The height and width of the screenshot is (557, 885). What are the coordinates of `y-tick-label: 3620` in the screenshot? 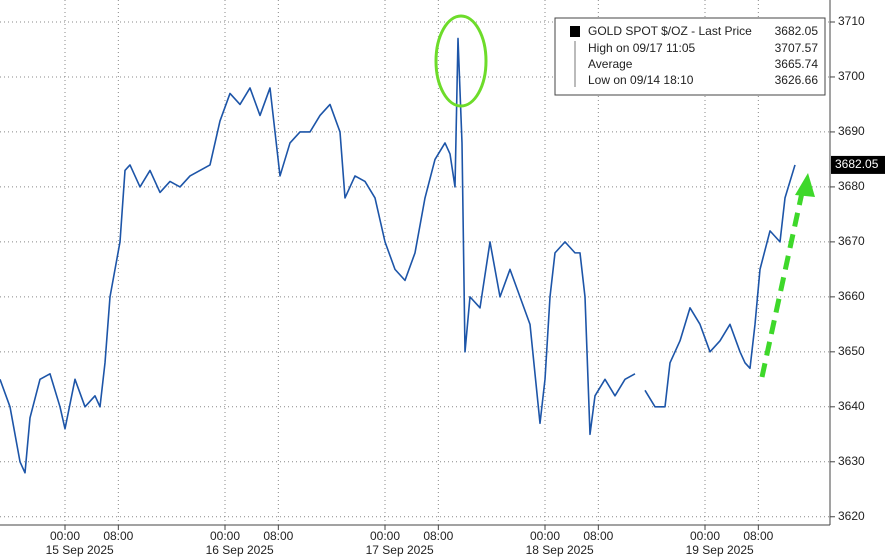 It's located at (851, 516).